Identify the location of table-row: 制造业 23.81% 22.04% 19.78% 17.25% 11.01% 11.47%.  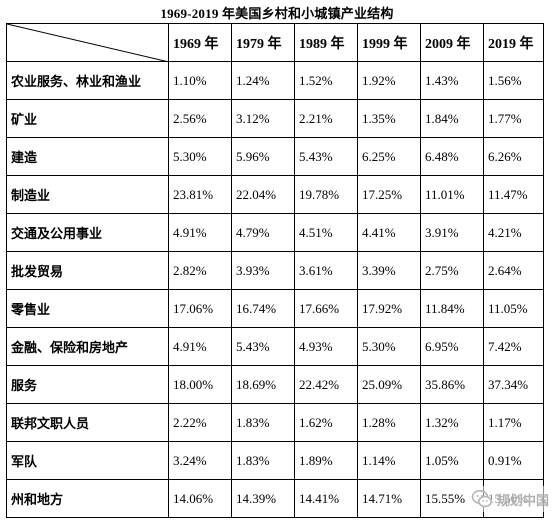
(275, 194).